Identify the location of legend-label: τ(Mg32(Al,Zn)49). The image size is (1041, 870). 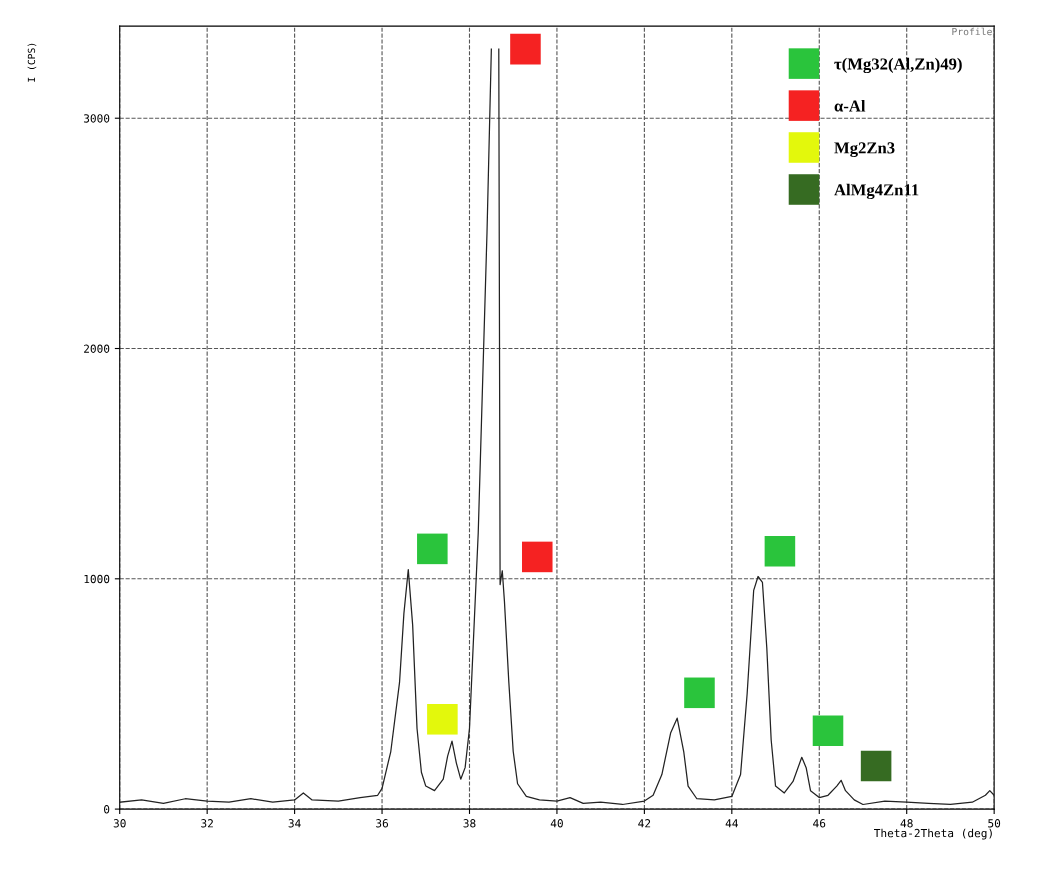
(898, 65).